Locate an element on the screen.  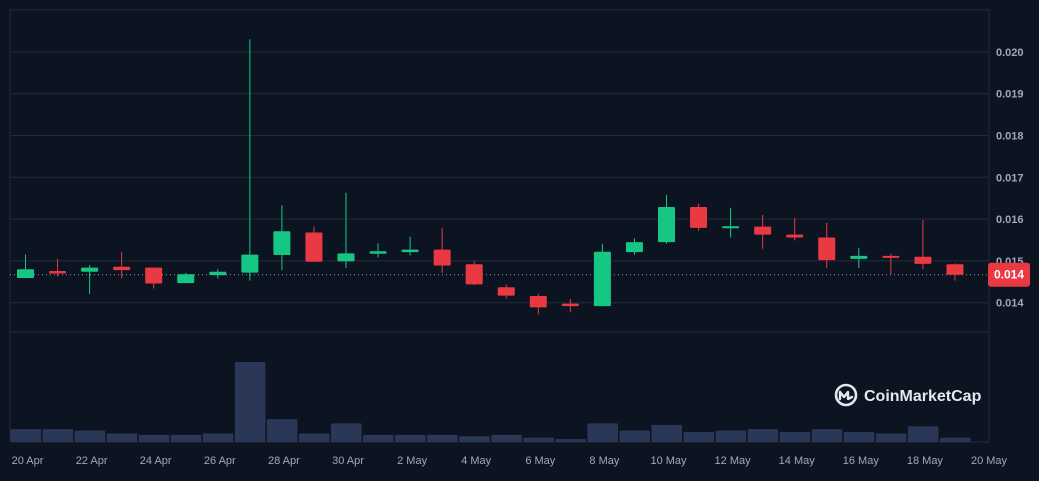
watermark: CoinMarketCap is located at coordinates (908, 395).